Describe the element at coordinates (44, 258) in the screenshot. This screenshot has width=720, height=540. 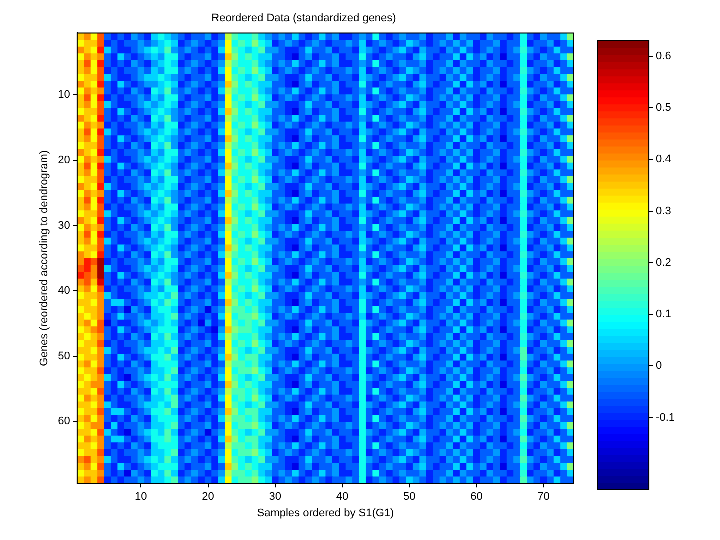
I see `y-axis-title: Genes (reordered according to dendrogram)` at that location.